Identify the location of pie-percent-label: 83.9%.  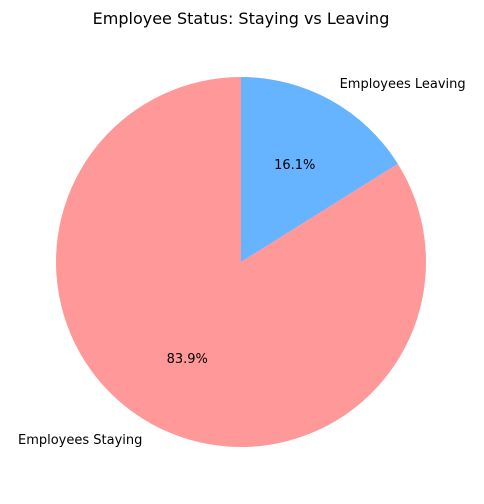
(187, 359).